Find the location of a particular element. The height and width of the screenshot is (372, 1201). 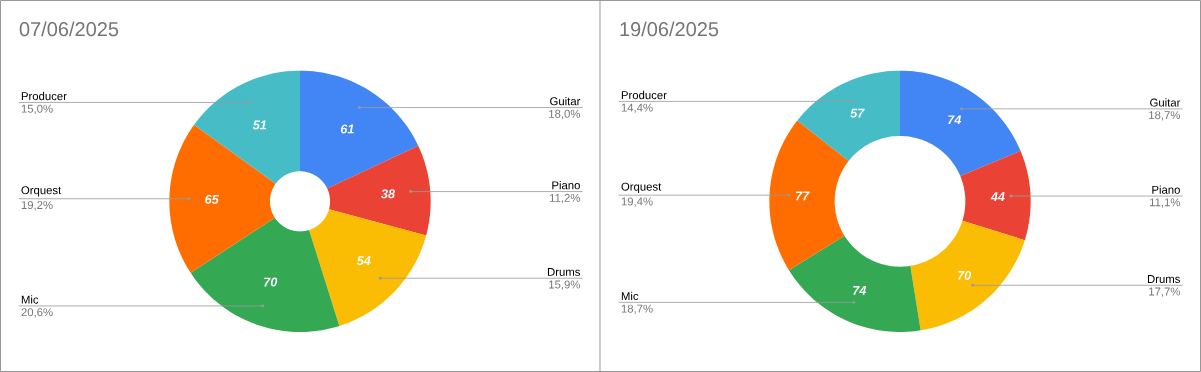

data-label: 38 is located at coordinates (388, 194).